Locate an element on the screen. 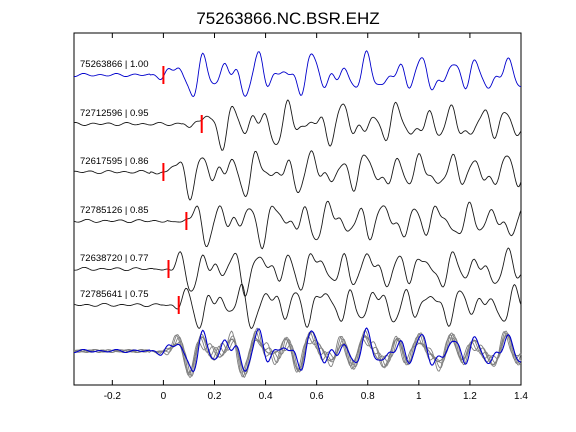 Image resolution: width=576 pixels, height=432 pixels. x-tick-label: 0 is located at coordinates (164, 396).